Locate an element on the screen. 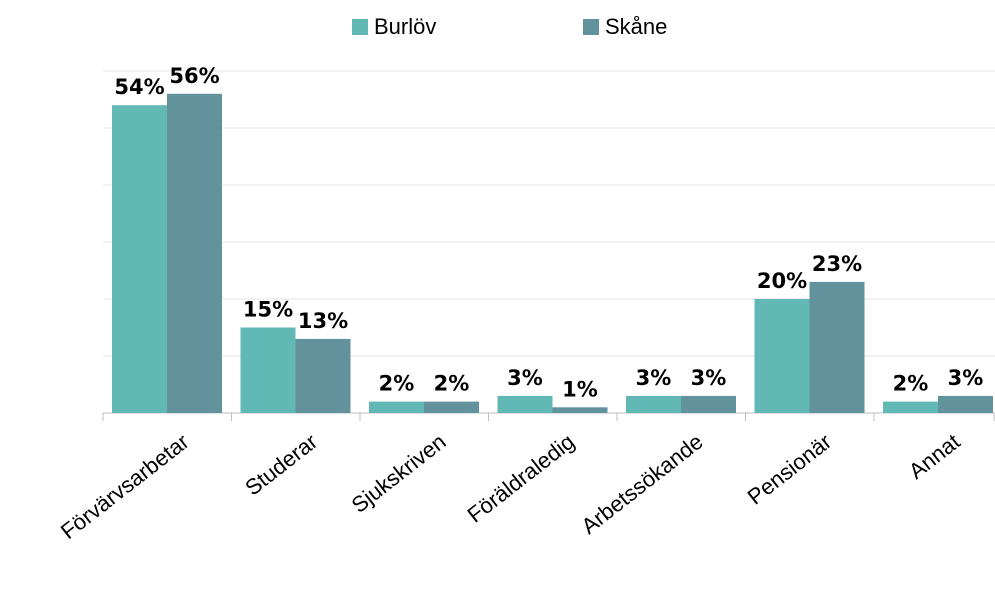 This screenshot has height=599, width=995. legend-label: Skåne is located at coordinates (636, 26).